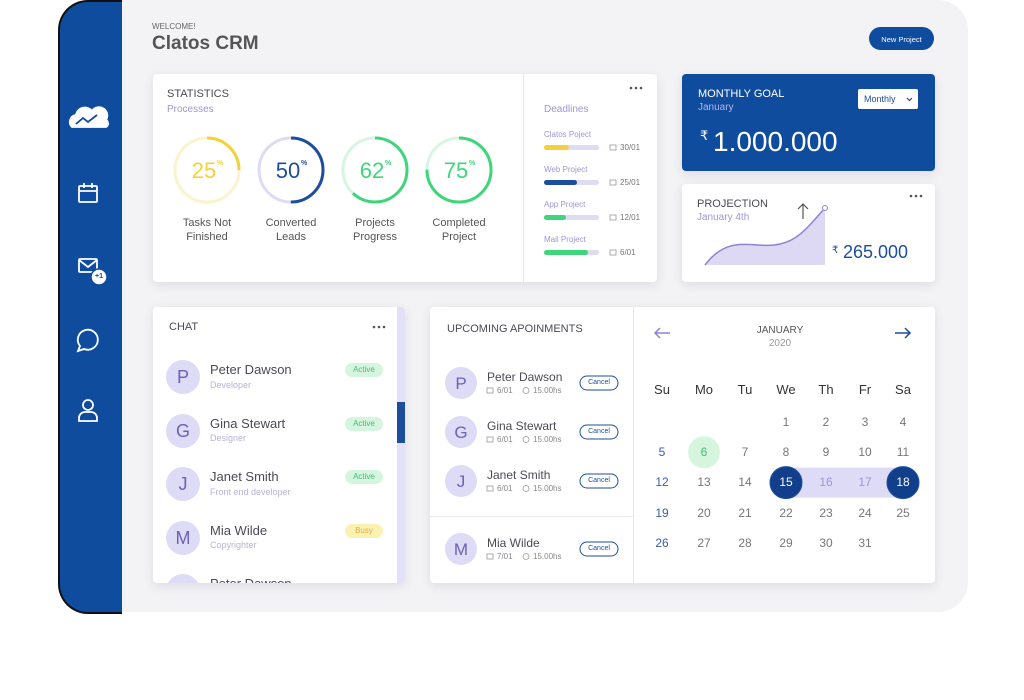 This screenshot has height=700, width=1024. What do you see at coordinates (903, 421) in the screenshot?
I see `day: 4` at bounding box center [903, 421].